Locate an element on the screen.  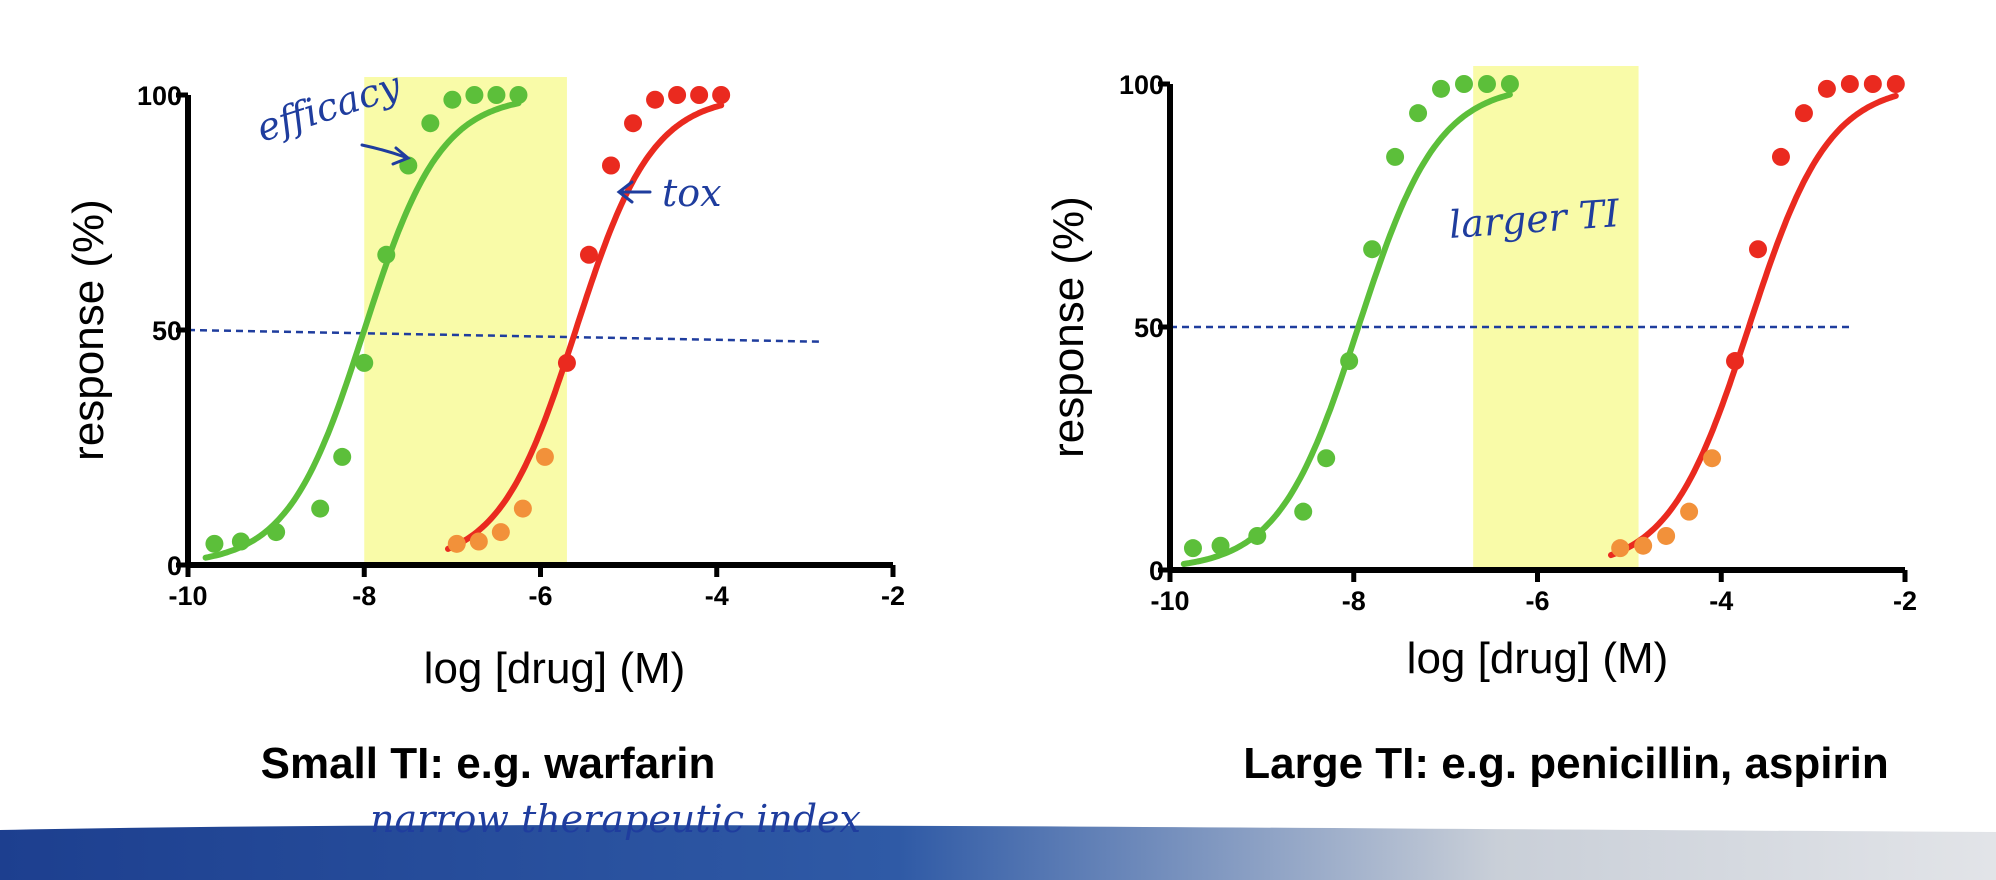
chart-title: Large TI: e.g. penicillin, aspirin is located at coordinates (1565, 763).